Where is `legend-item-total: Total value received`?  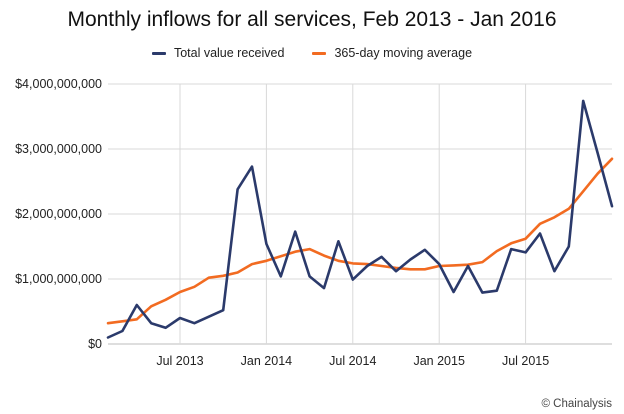 legend-item-total: Total value received is located at coordinates (218, 53).